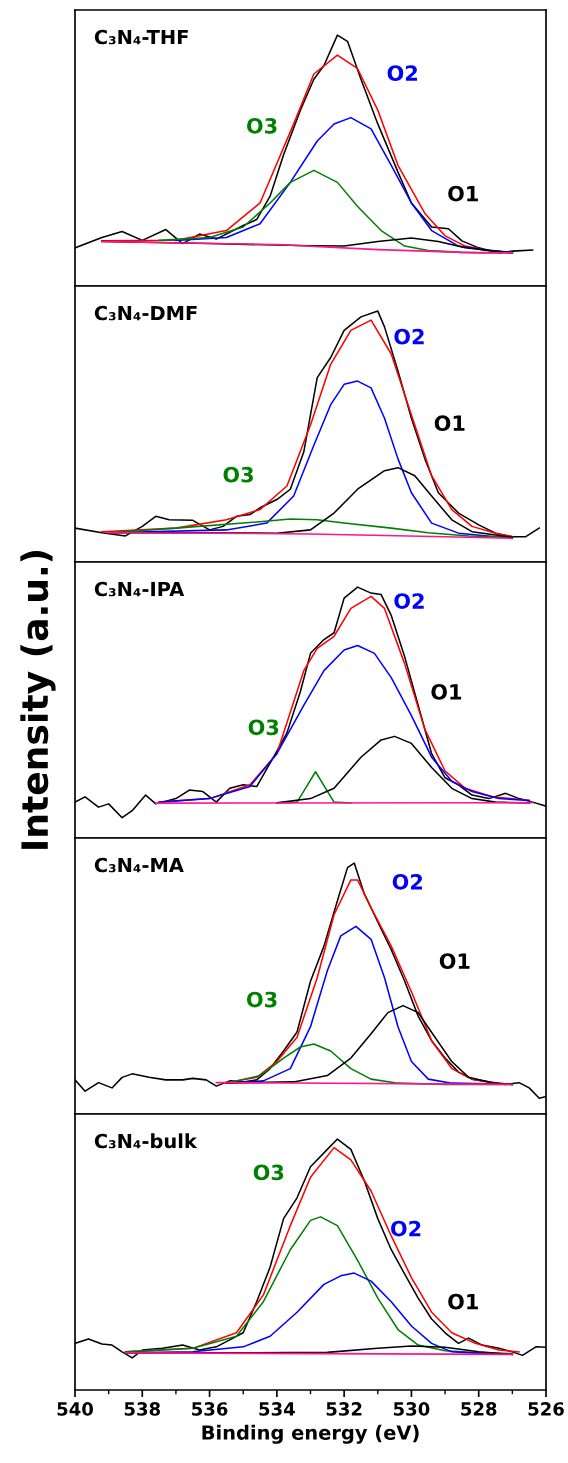 The width and height of the screenshot is (568, 1463). What do you see at coordinates (479, 1409) in the screenshot?
I see `x-tick-label: 528` at bounding box center [479, 1409].